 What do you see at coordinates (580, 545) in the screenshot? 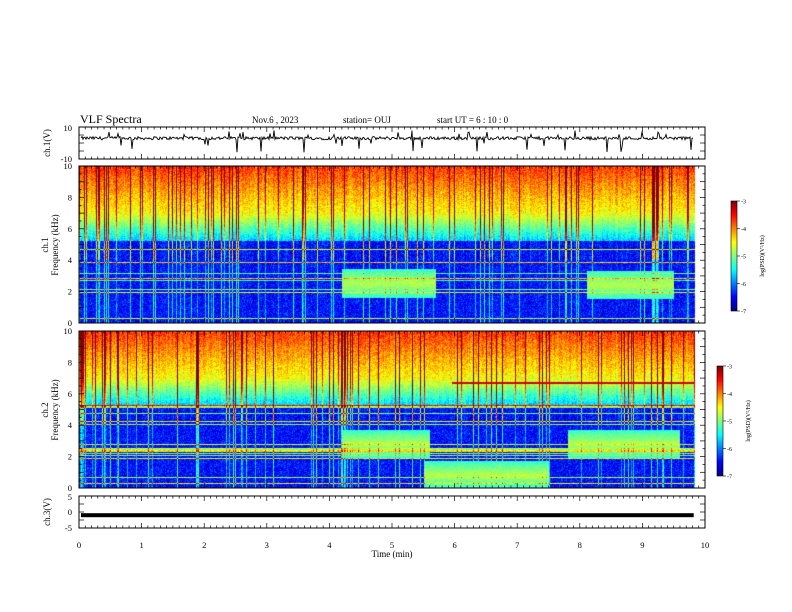
I see `time-tick-label: 8` at bounding box center [580, 545].